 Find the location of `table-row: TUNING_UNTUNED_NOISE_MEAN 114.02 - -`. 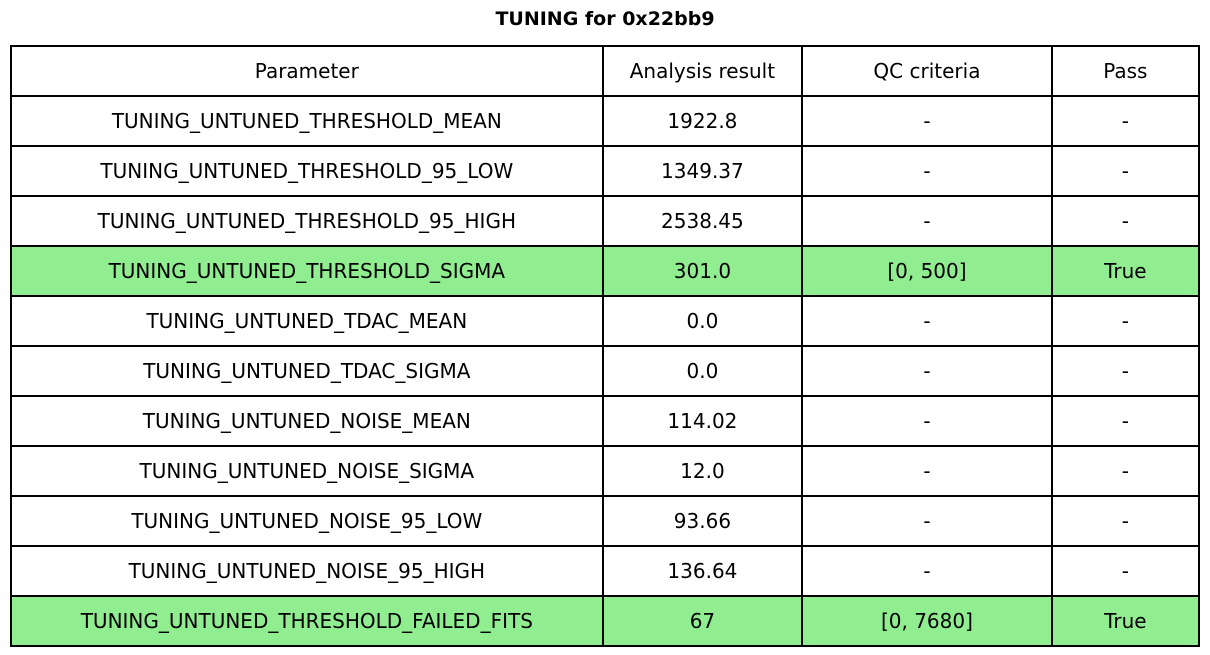

table-row: TUNING_UNTUNED_NOISE_MEAN 114.02 - - is located at coordinates (605, 421).